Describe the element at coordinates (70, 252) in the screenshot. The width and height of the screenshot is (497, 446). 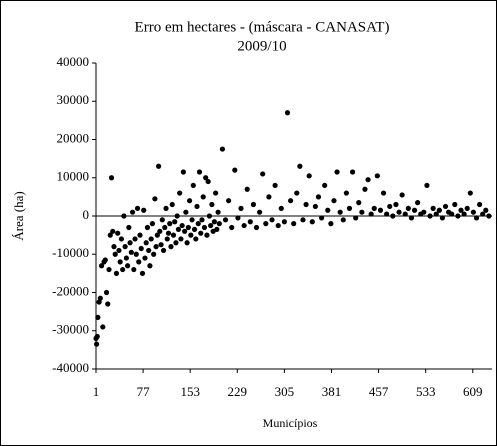
I see `y-tick-label: -10000` at that location.